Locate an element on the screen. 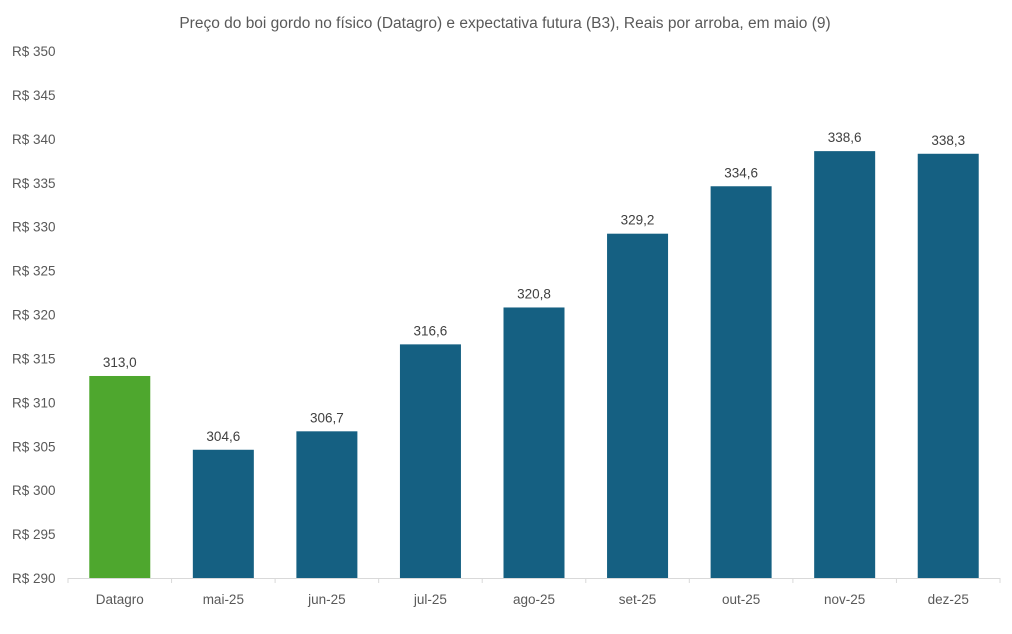 This screenshot has height=634, width=1012. y-tick-label: R$ 320 is located at coordinates (34, 315).